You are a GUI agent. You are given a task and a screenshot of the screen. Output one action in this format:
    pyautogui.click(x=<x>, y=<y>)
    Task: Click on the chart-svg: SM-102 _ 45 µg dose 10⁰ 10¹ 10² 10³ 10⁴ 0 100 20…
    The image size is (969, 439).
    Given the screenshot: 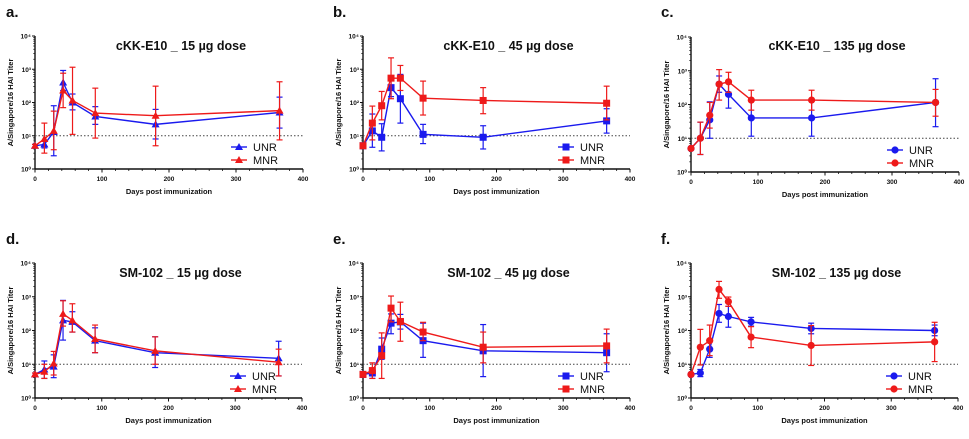 What is the action you would take?
    pyautogui.click(x=485, y=343)
    